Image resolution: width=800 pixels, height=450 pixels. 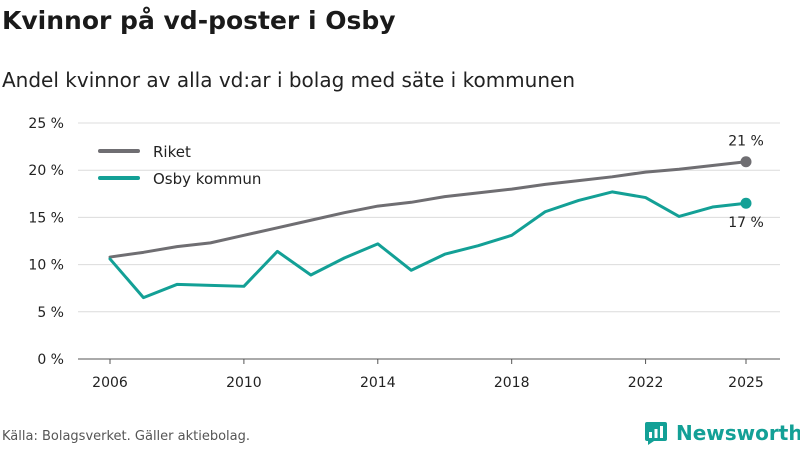 What do you see at coordinates (378, 383) in the screenshot?
I see `x-tick-label: 2014` at bounding box center [378, 383].